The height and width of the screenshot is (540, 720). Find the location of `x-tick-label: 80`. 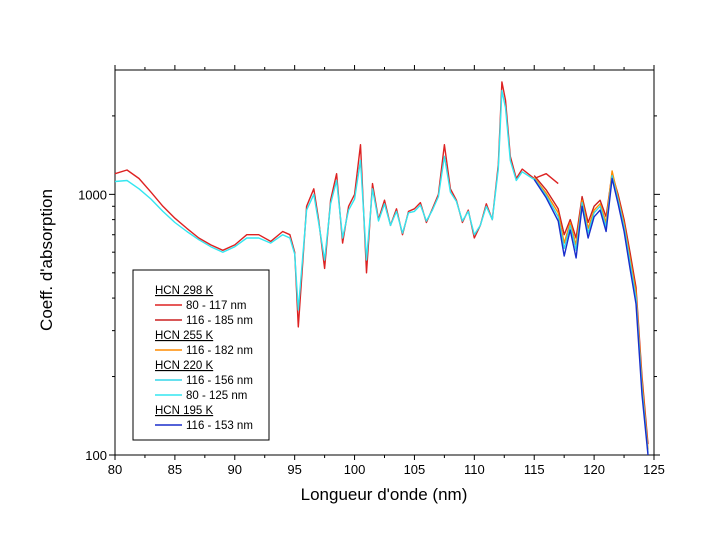

x-tick-label: 80 is located at coordinates (115, 469).